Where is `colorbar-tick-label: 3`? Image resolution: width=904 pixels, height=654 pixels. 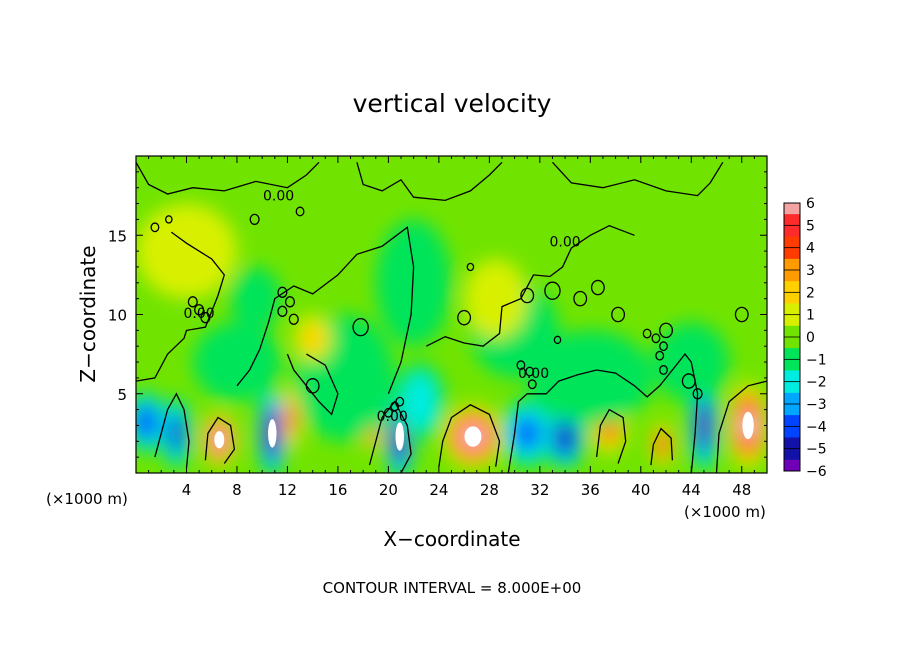 colorbar-tick-label: 3 is located at coordinates (810, 271).